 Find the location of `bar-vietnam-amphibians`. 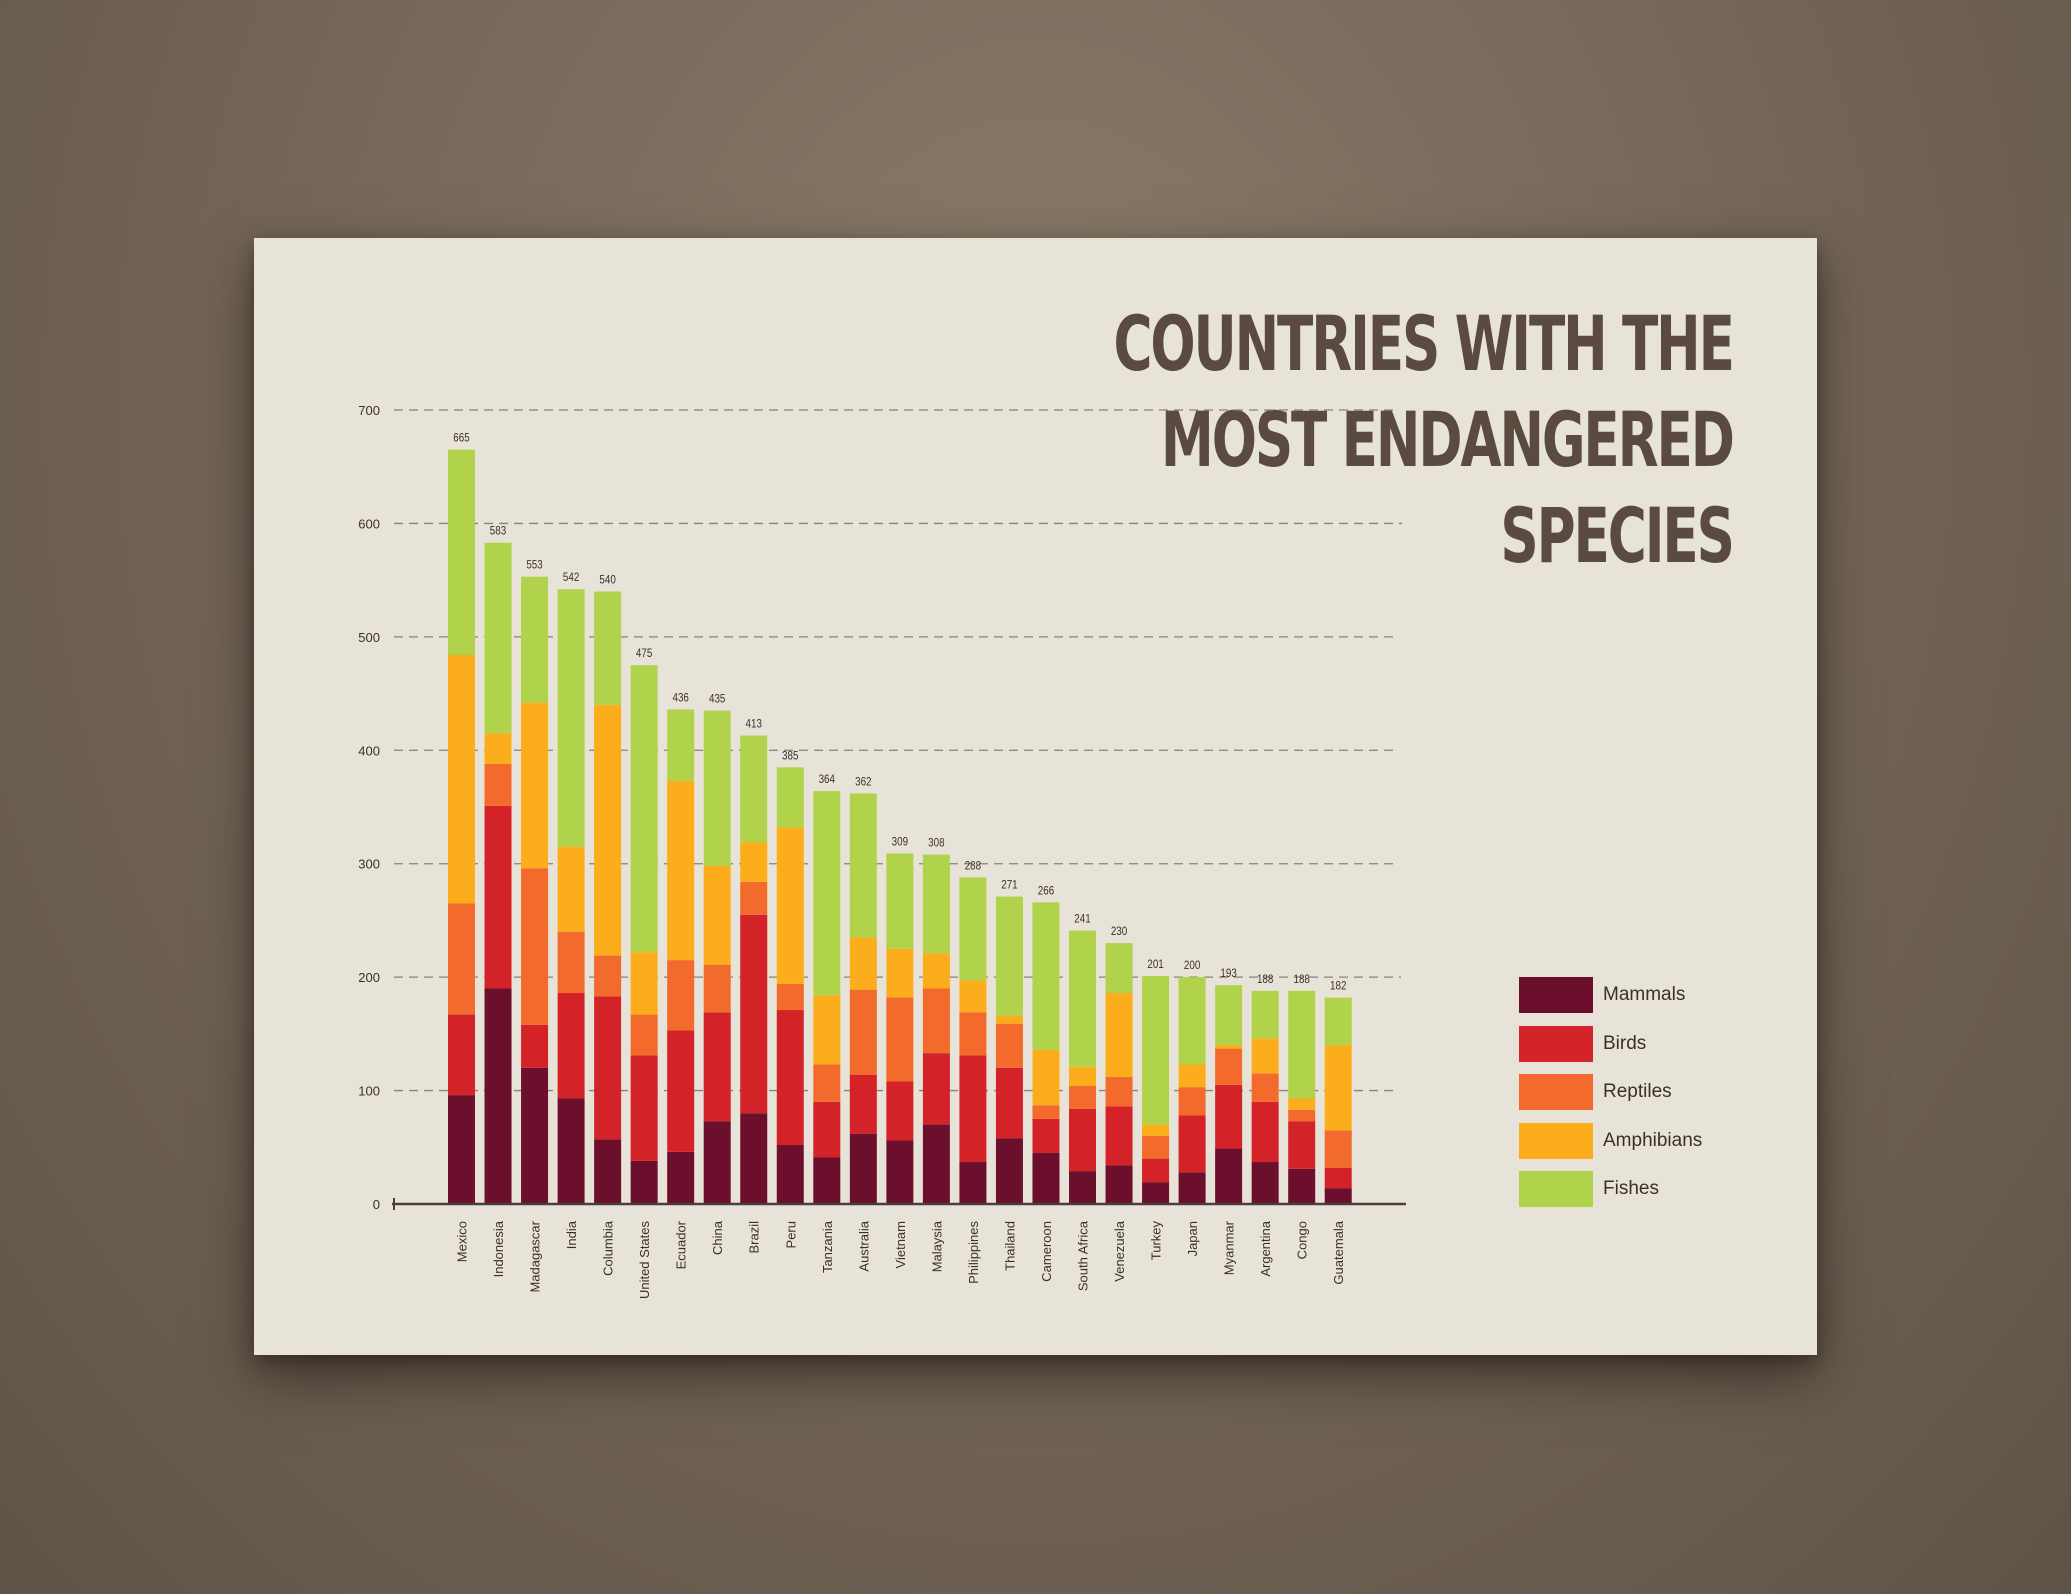

bar-vietnam-amphibians is located at coordinates (900, 973).